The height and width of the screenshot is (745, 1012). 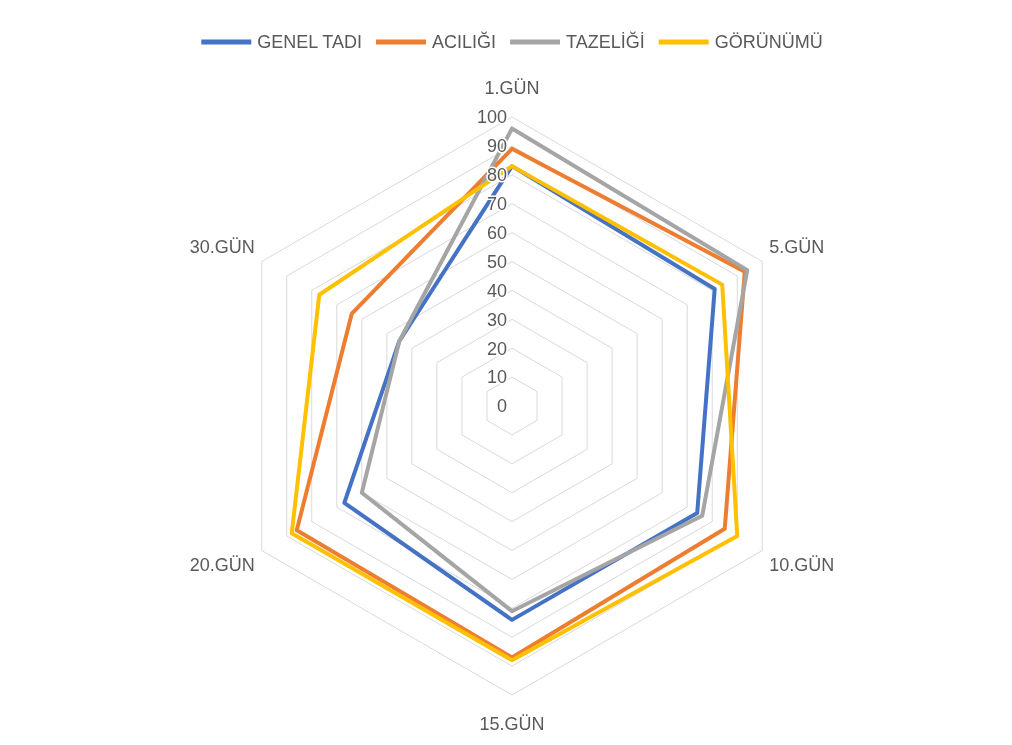 What do you see at coordinates (496, 261) in the screenshot?
I see `y-tick-label: 50` at bounding box center [496, 261].